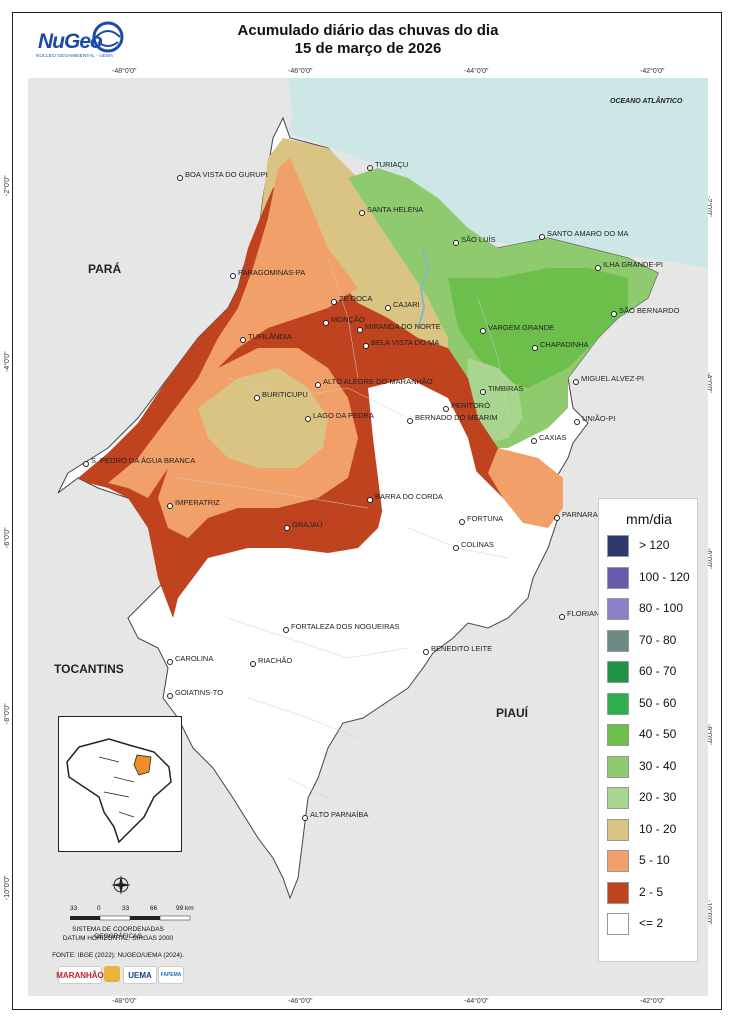 The image size is (736, 1024). What do you see at coordinates (423, 288) in the screenshot?
I see `bay-river` at bounding box center [423, 288].